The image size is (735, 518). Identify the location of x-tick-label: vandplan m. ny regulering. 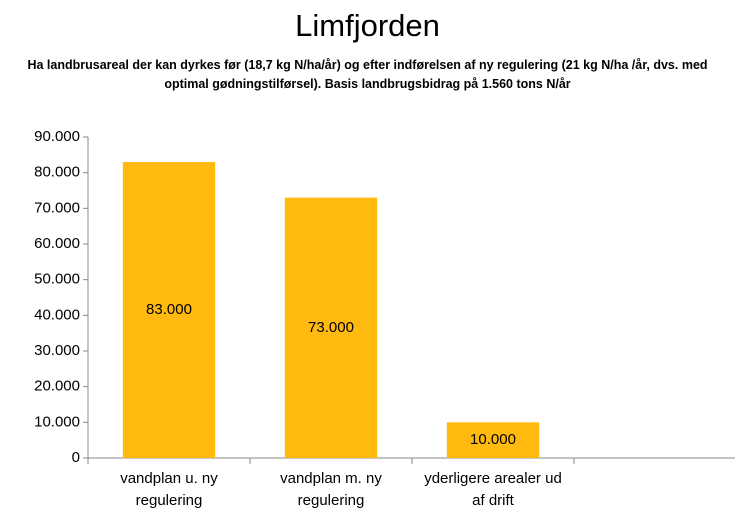
(331, 489).